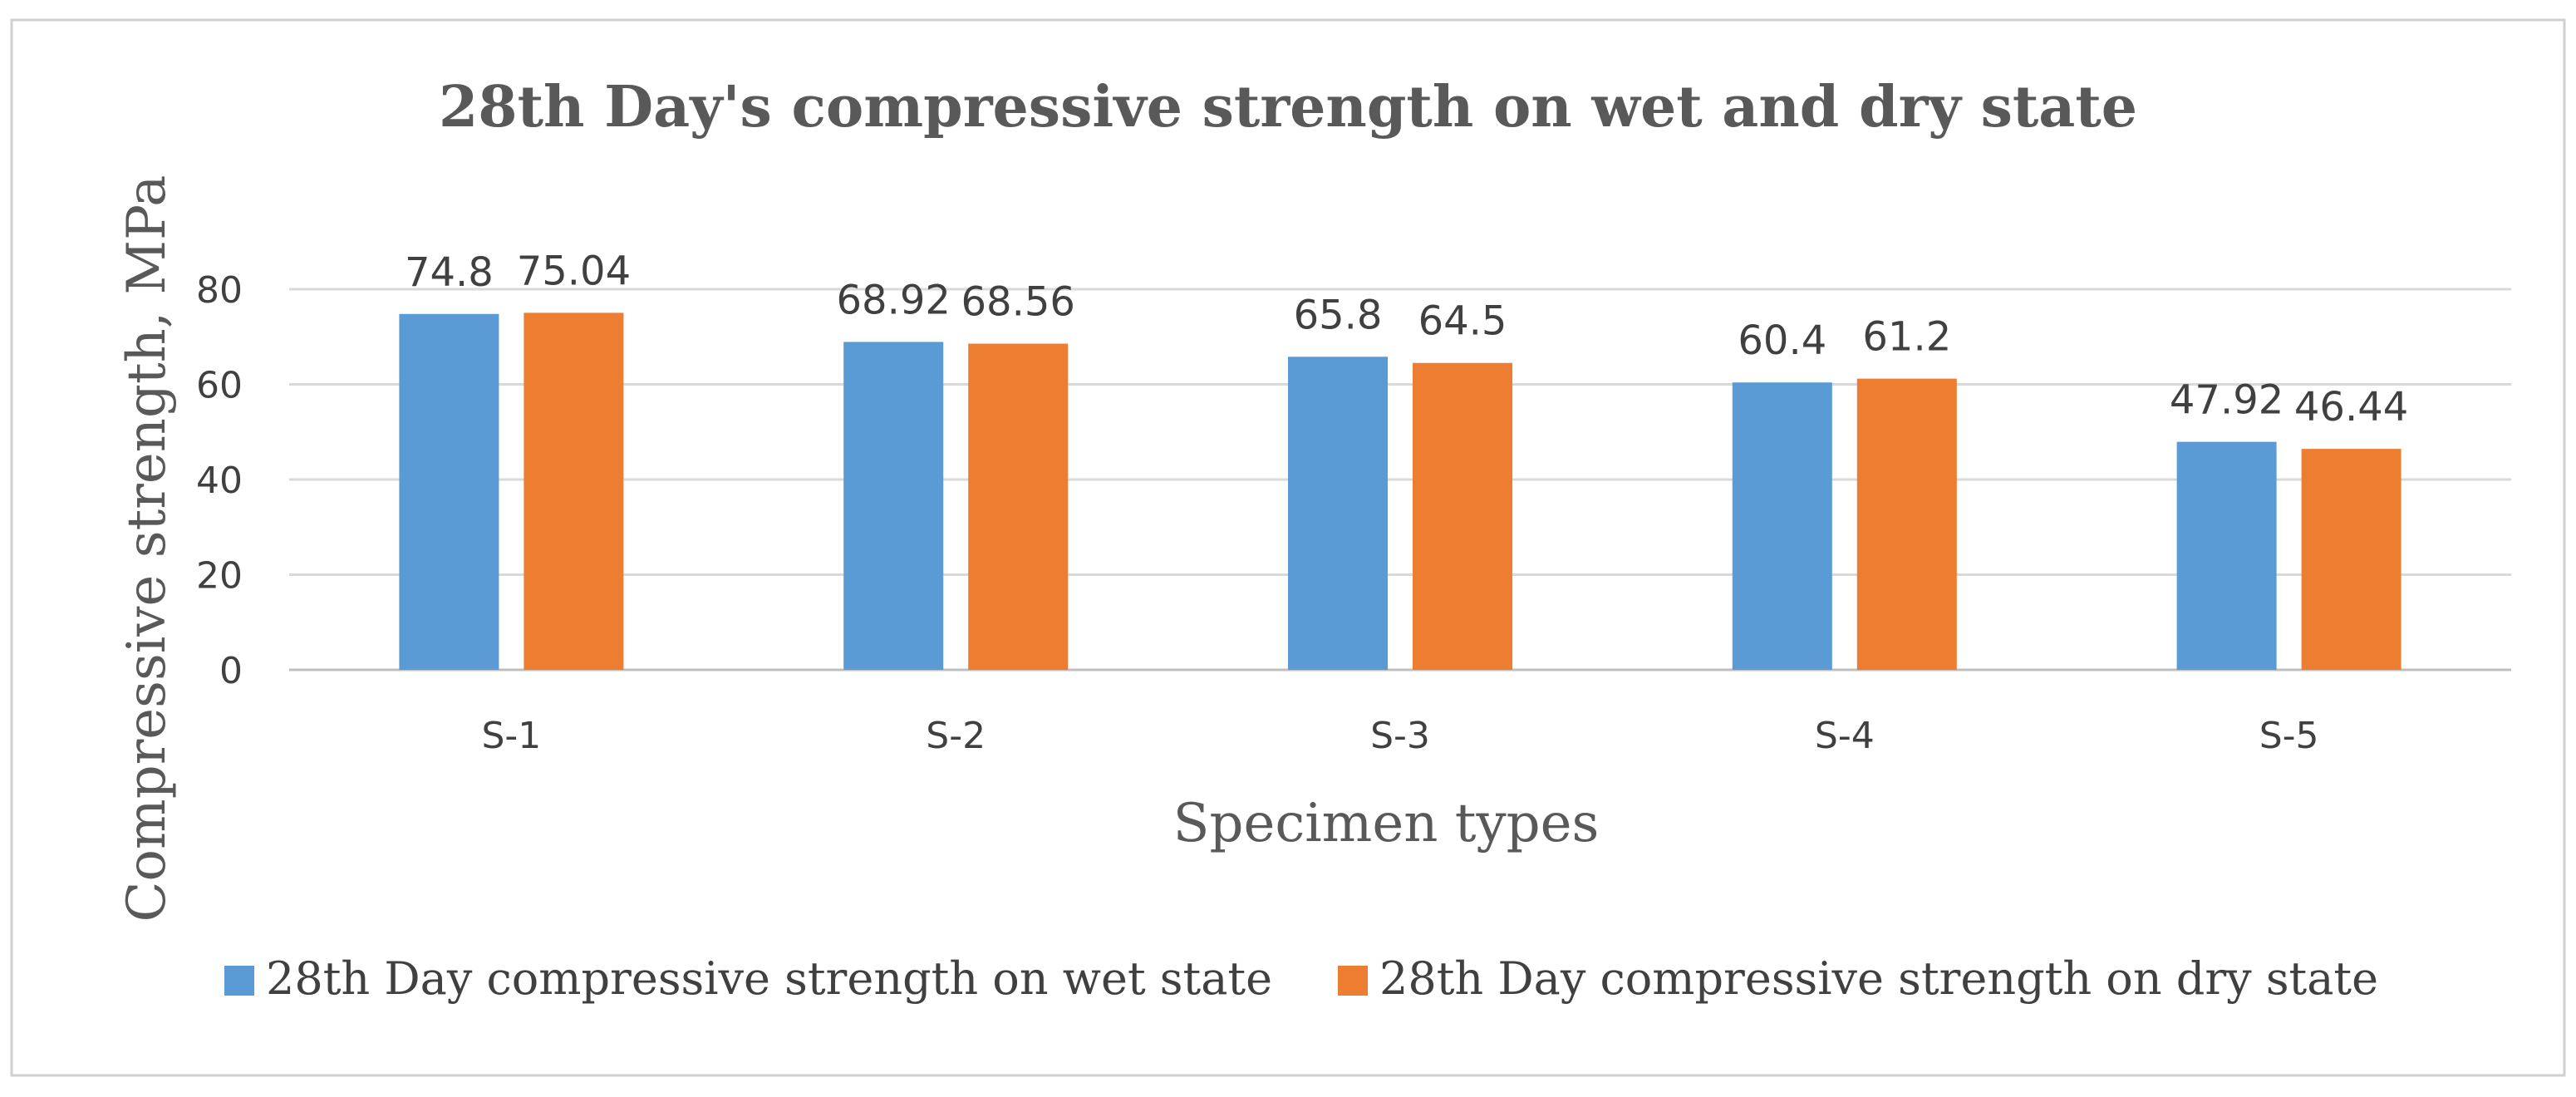 This screenshot has width=2576, height=1097. I want to click on y-tick-label: 80, so click(219, 291).